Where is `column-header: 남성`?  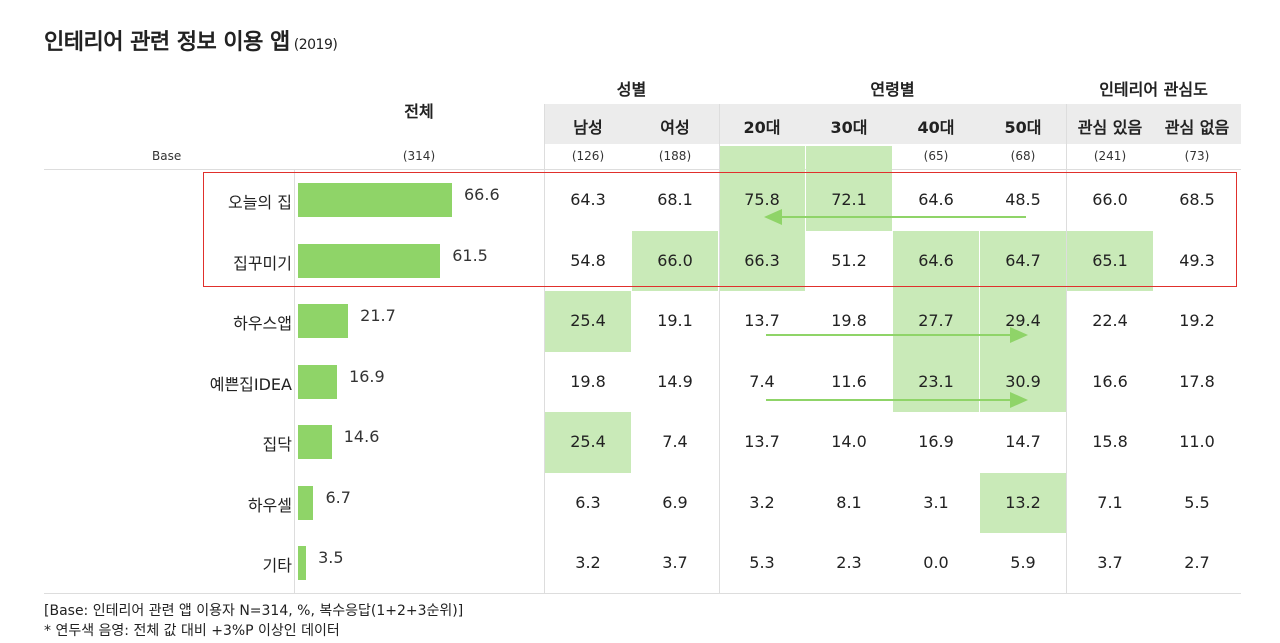
column-header: 남성 is located at coordinates (588, 127).